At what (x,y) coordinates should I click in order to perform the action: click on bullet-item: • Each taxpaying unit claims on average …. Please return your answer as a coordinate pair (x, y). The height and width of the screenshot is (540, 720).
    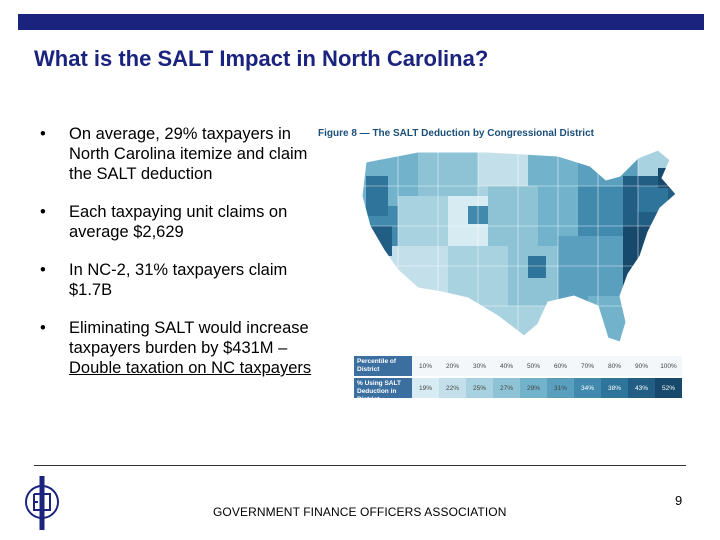
    Looking at the image, I should click on (179, 222).